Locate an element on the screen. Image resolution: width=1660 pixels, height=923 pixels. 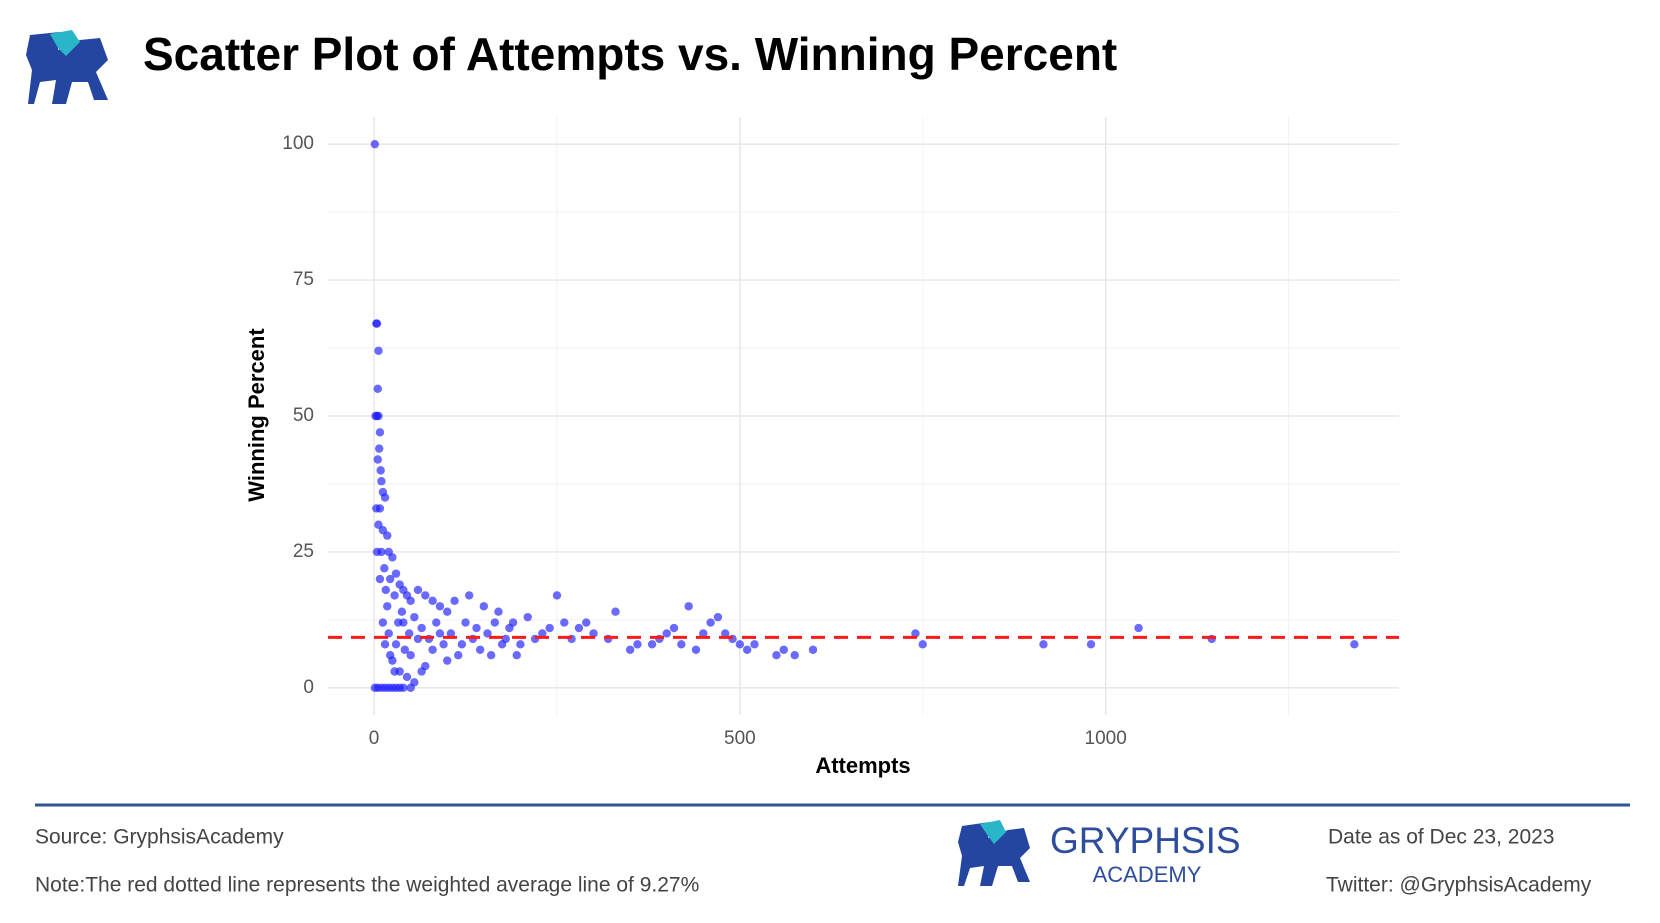
footer-logo is located at coordinates (994, 853).